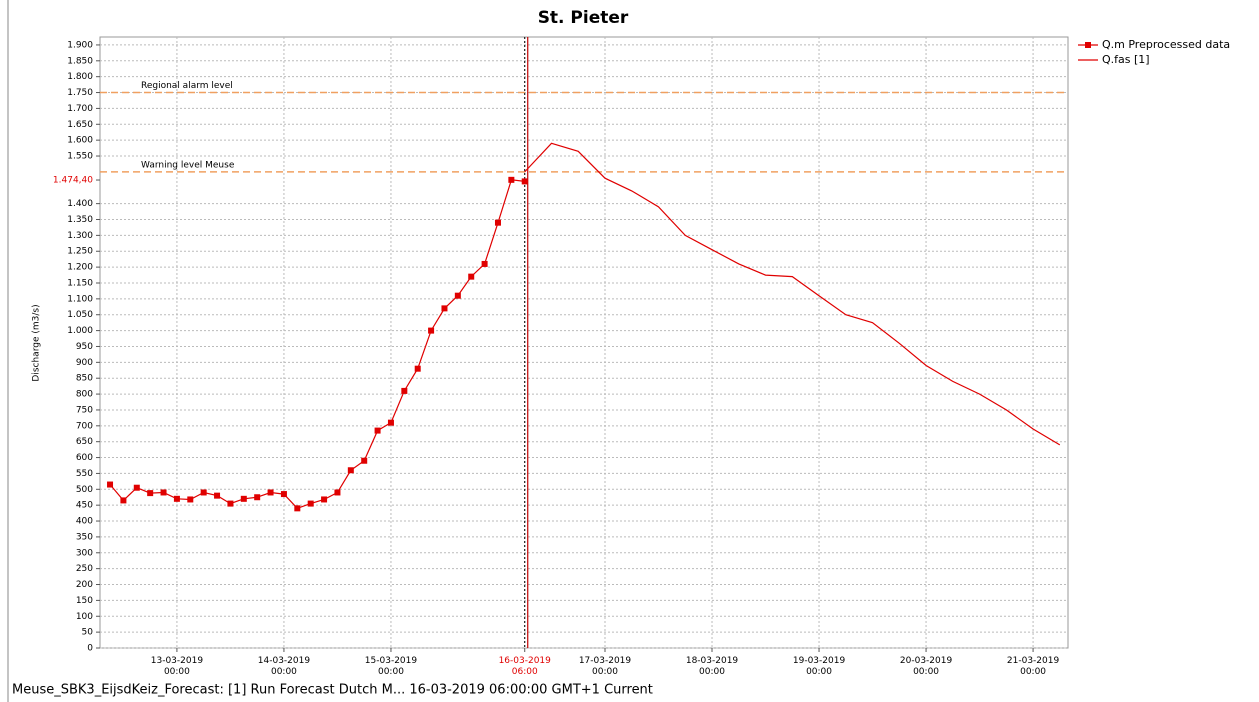  I want to click on y-tick-label: 900, so click(84, 363).